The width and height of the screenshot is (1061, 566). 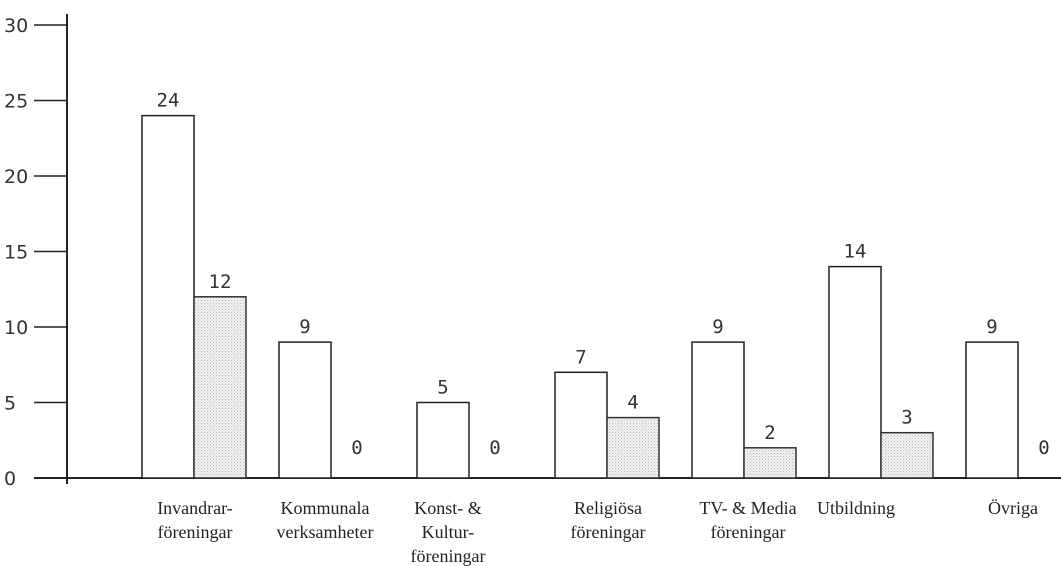 I want to click on bar-s1-c7, so click(x=992, y=410).